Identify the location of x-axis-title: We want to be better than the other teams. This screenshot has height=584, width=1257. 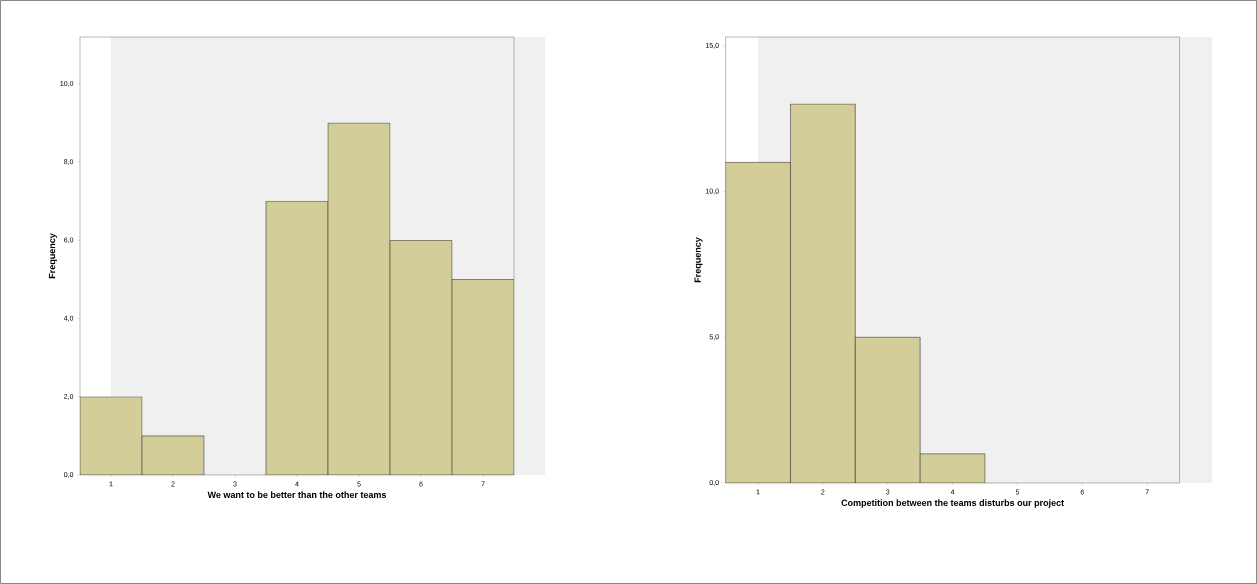
(297, 494).